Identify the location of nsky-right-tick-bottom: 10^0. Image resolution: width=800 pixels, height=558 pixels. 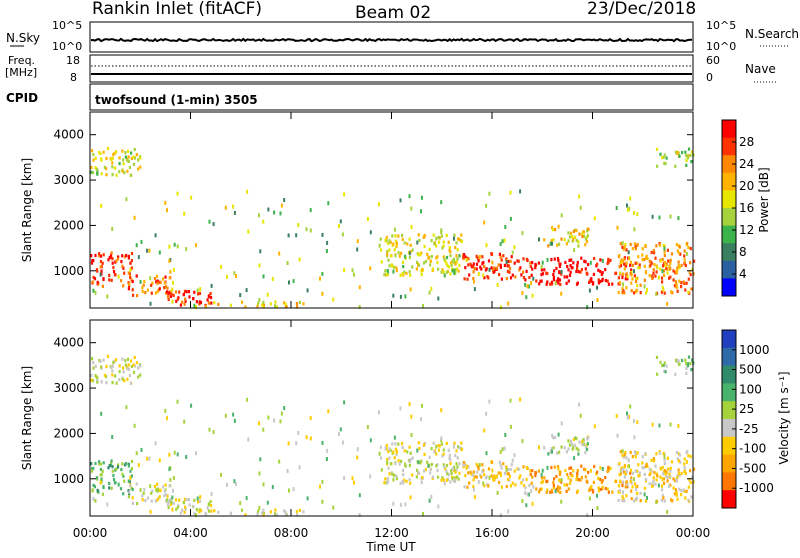
(721, 46).